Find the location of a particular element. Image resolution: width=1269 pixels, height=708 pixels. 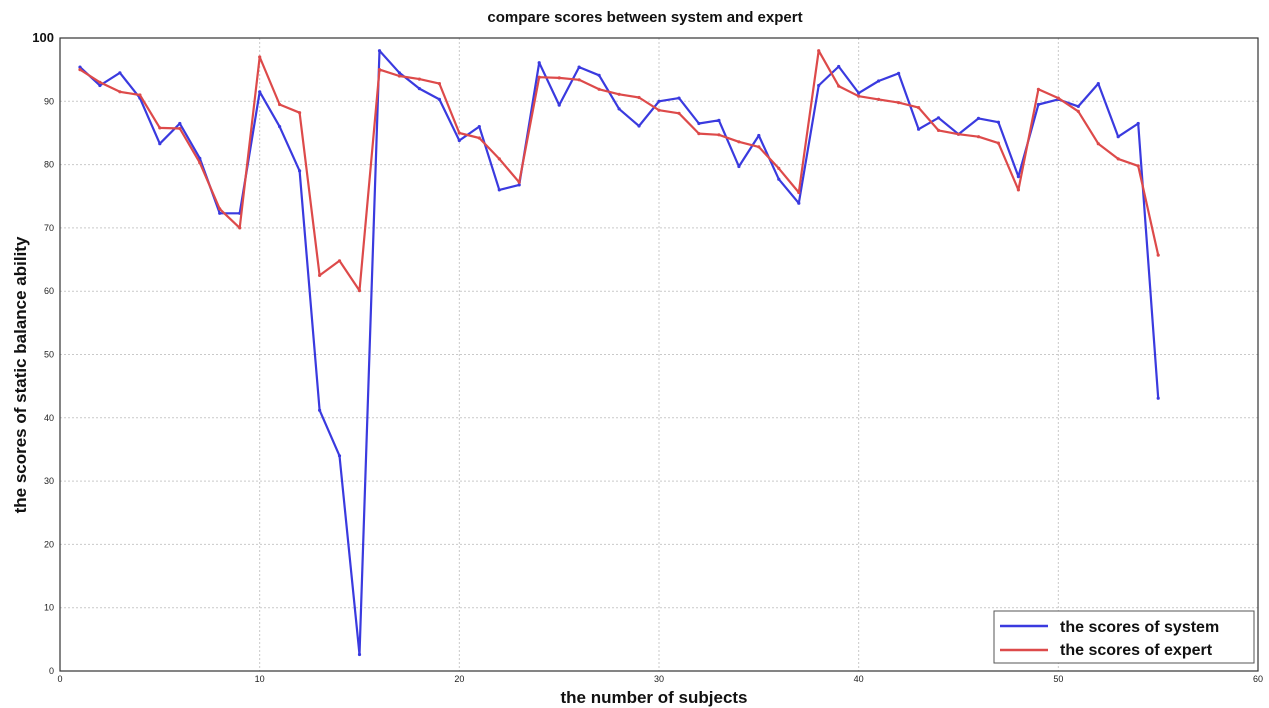

chart-title: compare scores between system and expert is located at coordinates (644, 17).